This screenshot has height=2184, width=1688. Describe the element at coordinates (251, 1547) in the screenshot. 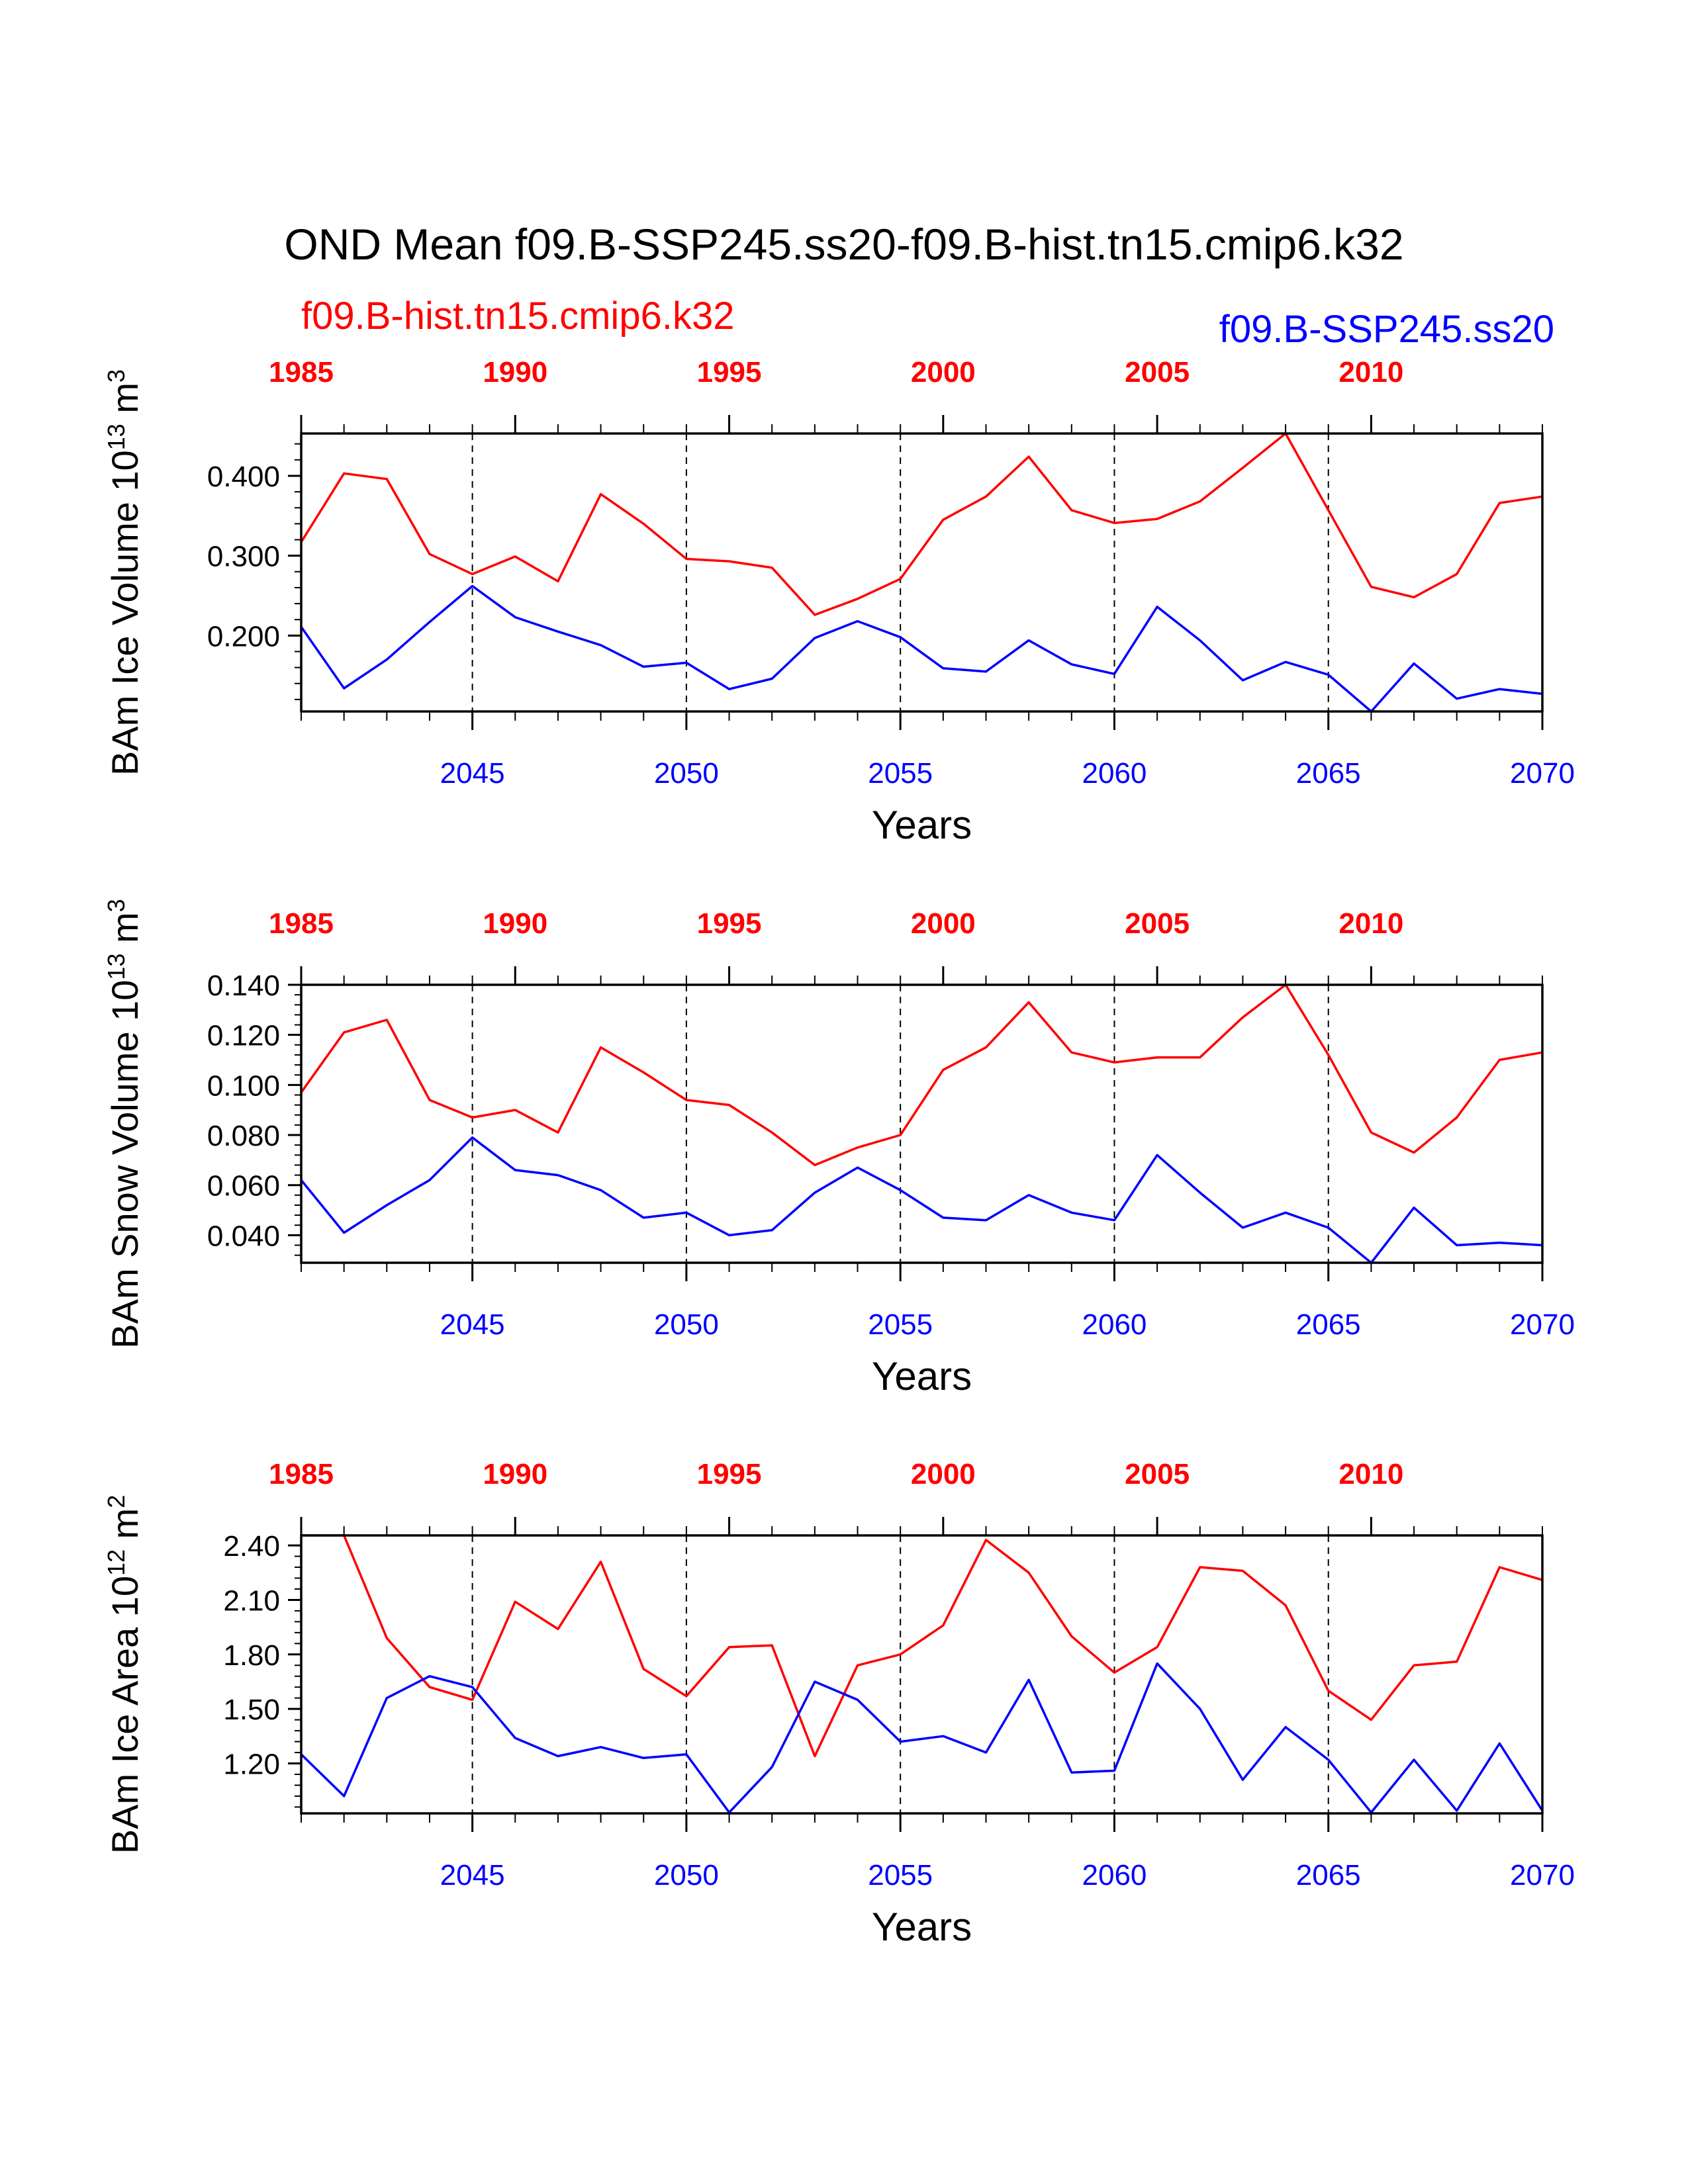

I see `y-tick-label: 2.40` at that location.